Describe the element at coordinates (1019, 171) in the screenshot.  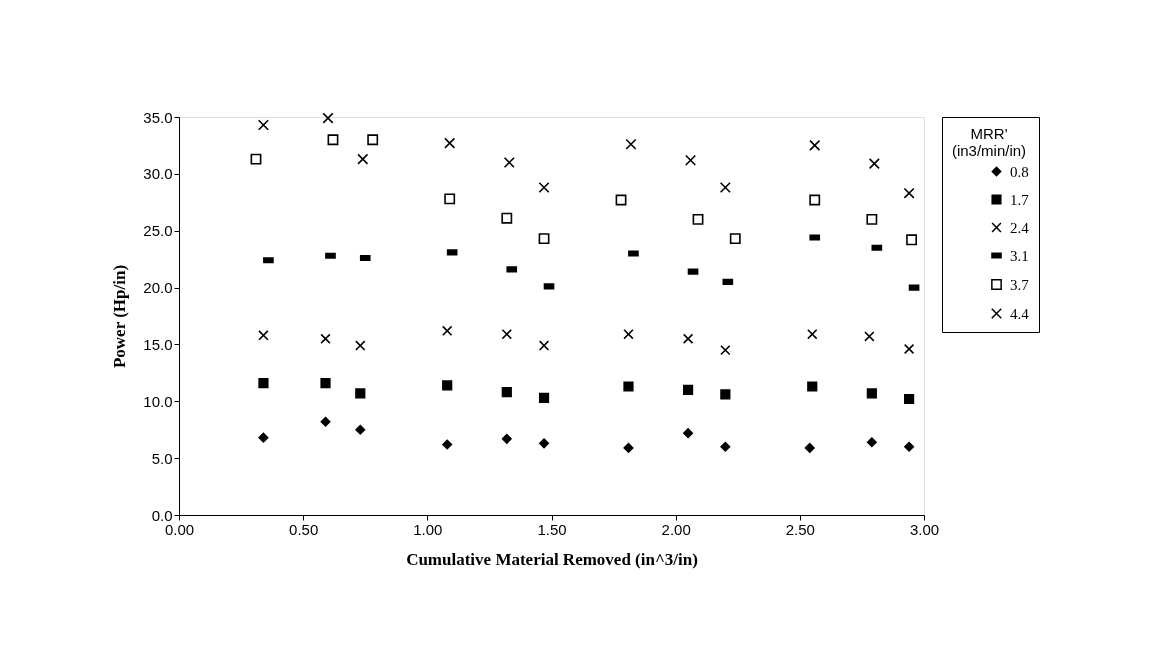
I see `legend-label: 0.8` at that location.